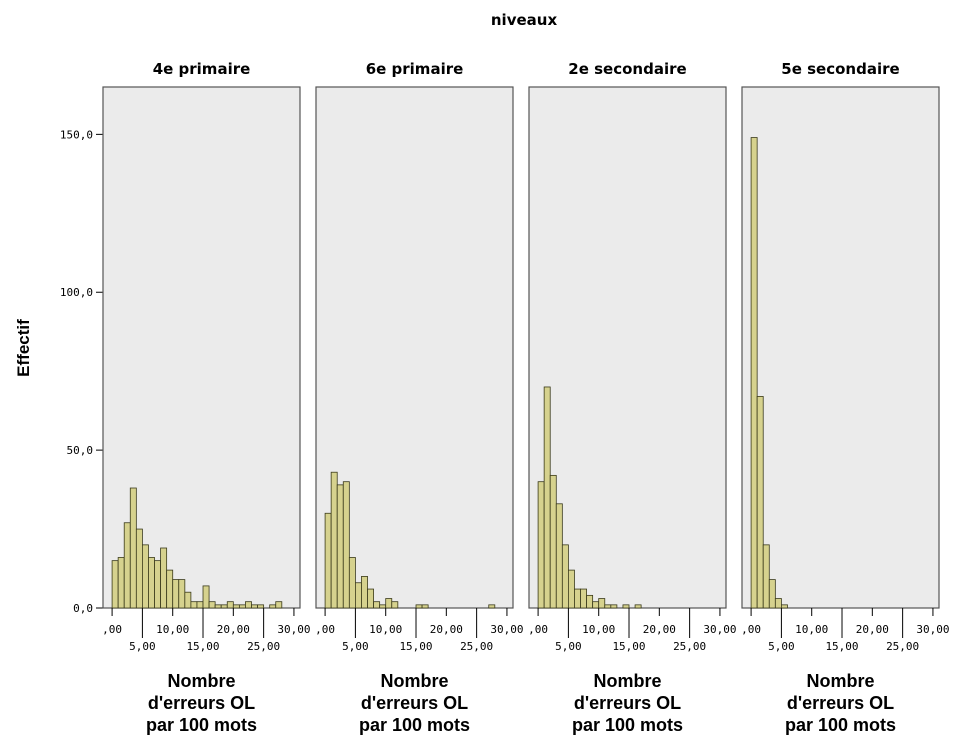 This screenshot has height=737, width=956. I want to click on panel-title: 6e primaire, so click(415, 69).